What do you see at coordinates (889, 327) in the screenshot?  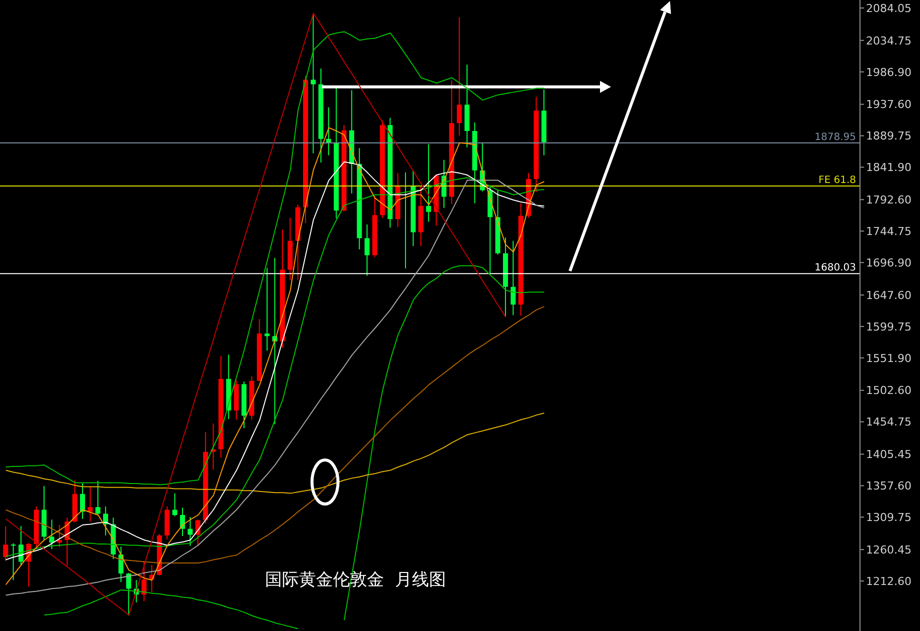 I see `y-tick-label: 1599.75` at bounding box center [889, 327].